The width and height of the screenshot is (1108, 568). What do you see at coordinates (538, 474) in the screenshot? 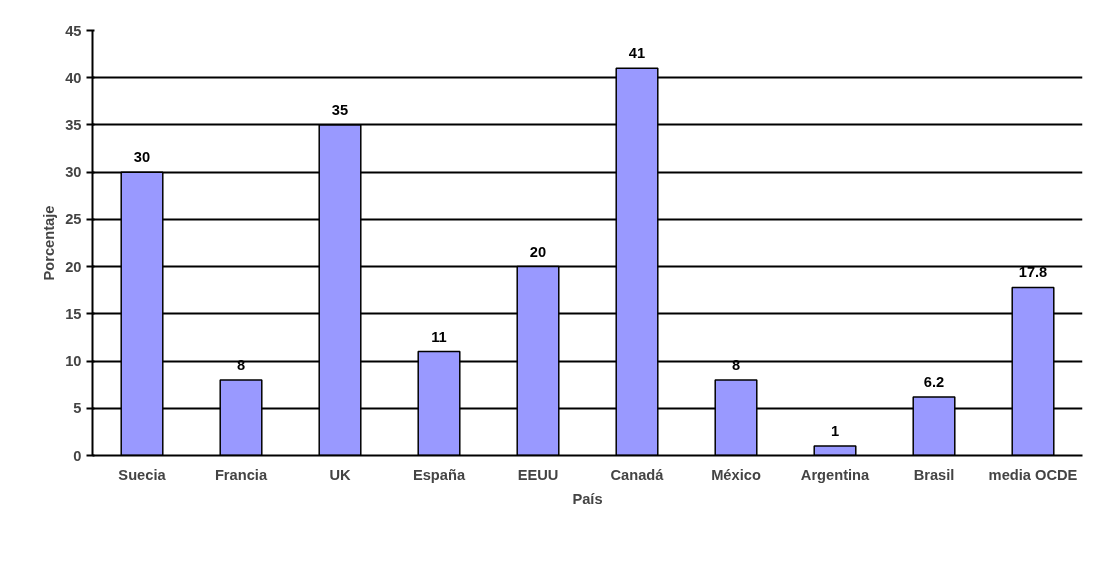
I see `x-tick-label: EEUU` at bounding box center [538, 474].